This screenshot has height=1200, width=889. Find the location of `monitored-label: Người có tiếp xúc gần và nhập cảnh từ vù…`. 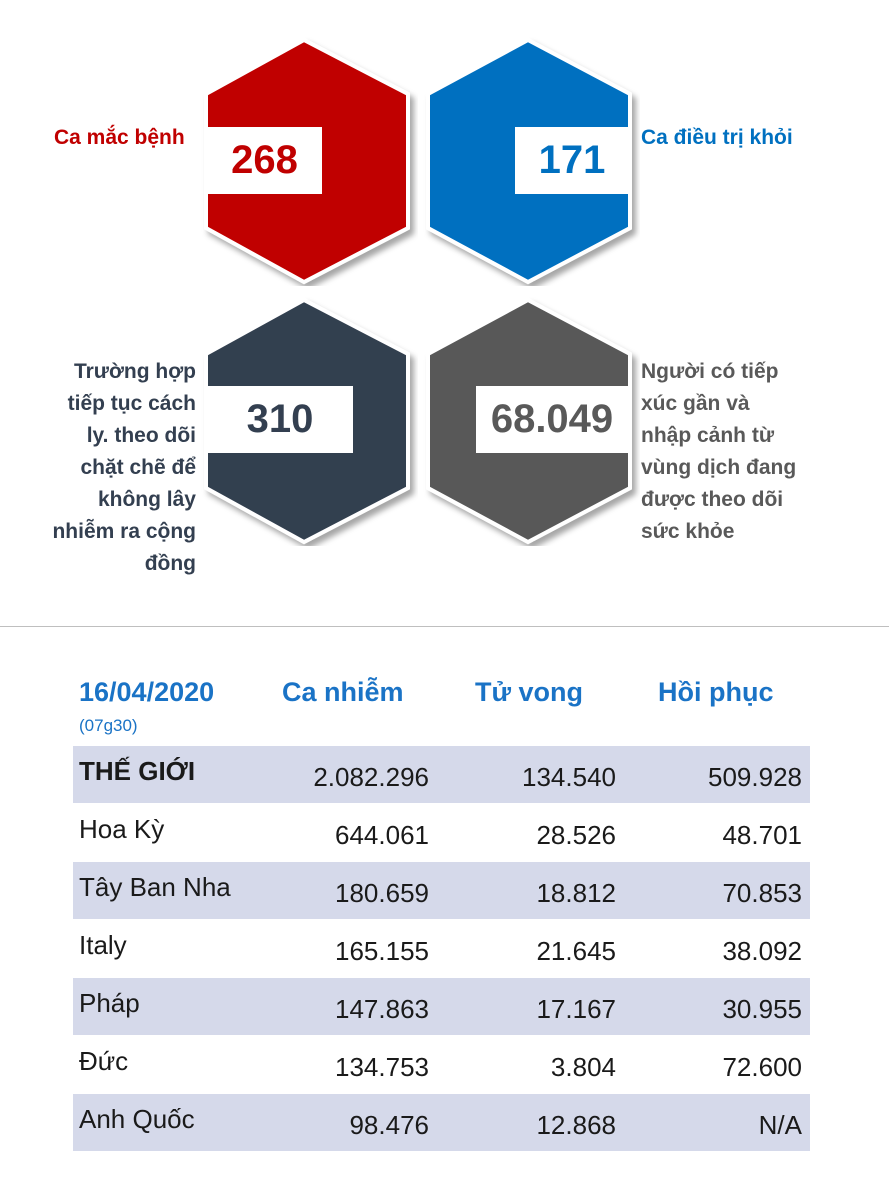

monitored-label: Người có tiếp xúc gần và nhập cảnh từ vù… is located at coordinates (741, 452).